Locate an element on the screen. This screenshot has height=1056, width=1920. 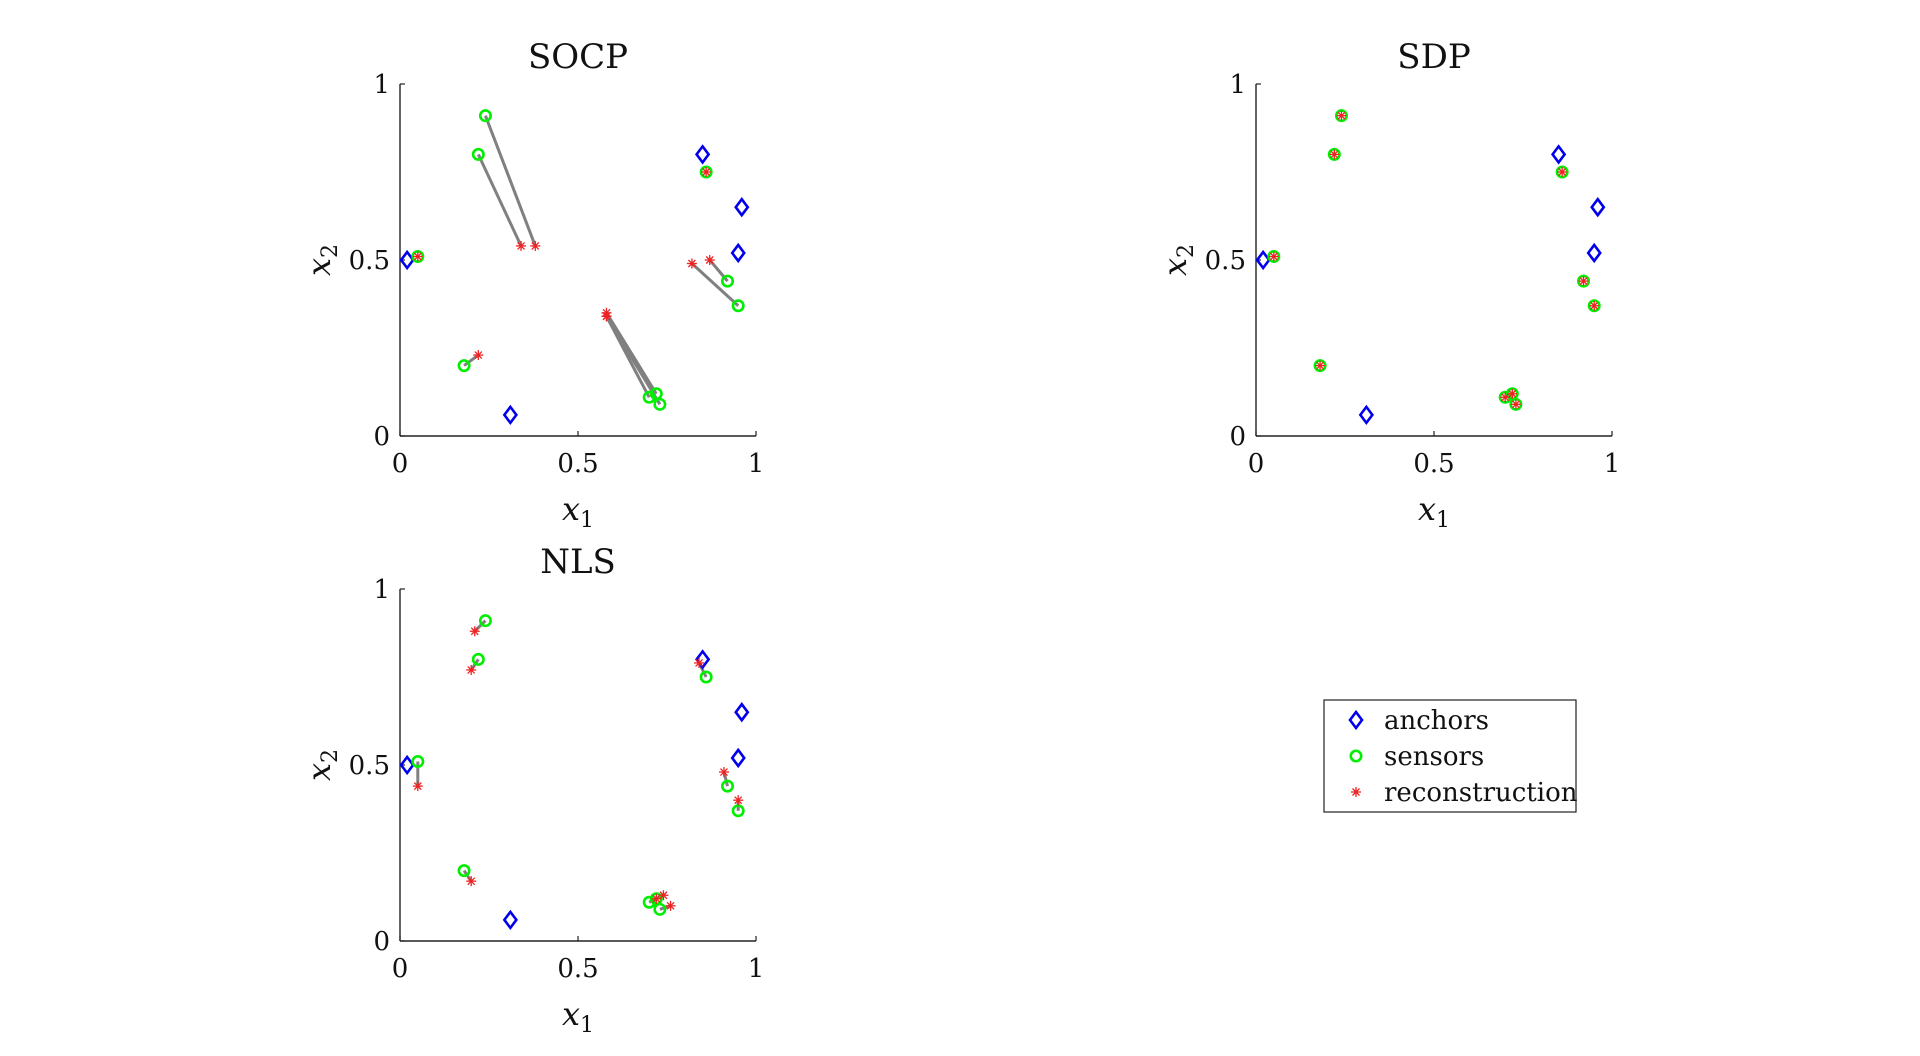
chart-title: SDP is located at coordinates (1433, 57).